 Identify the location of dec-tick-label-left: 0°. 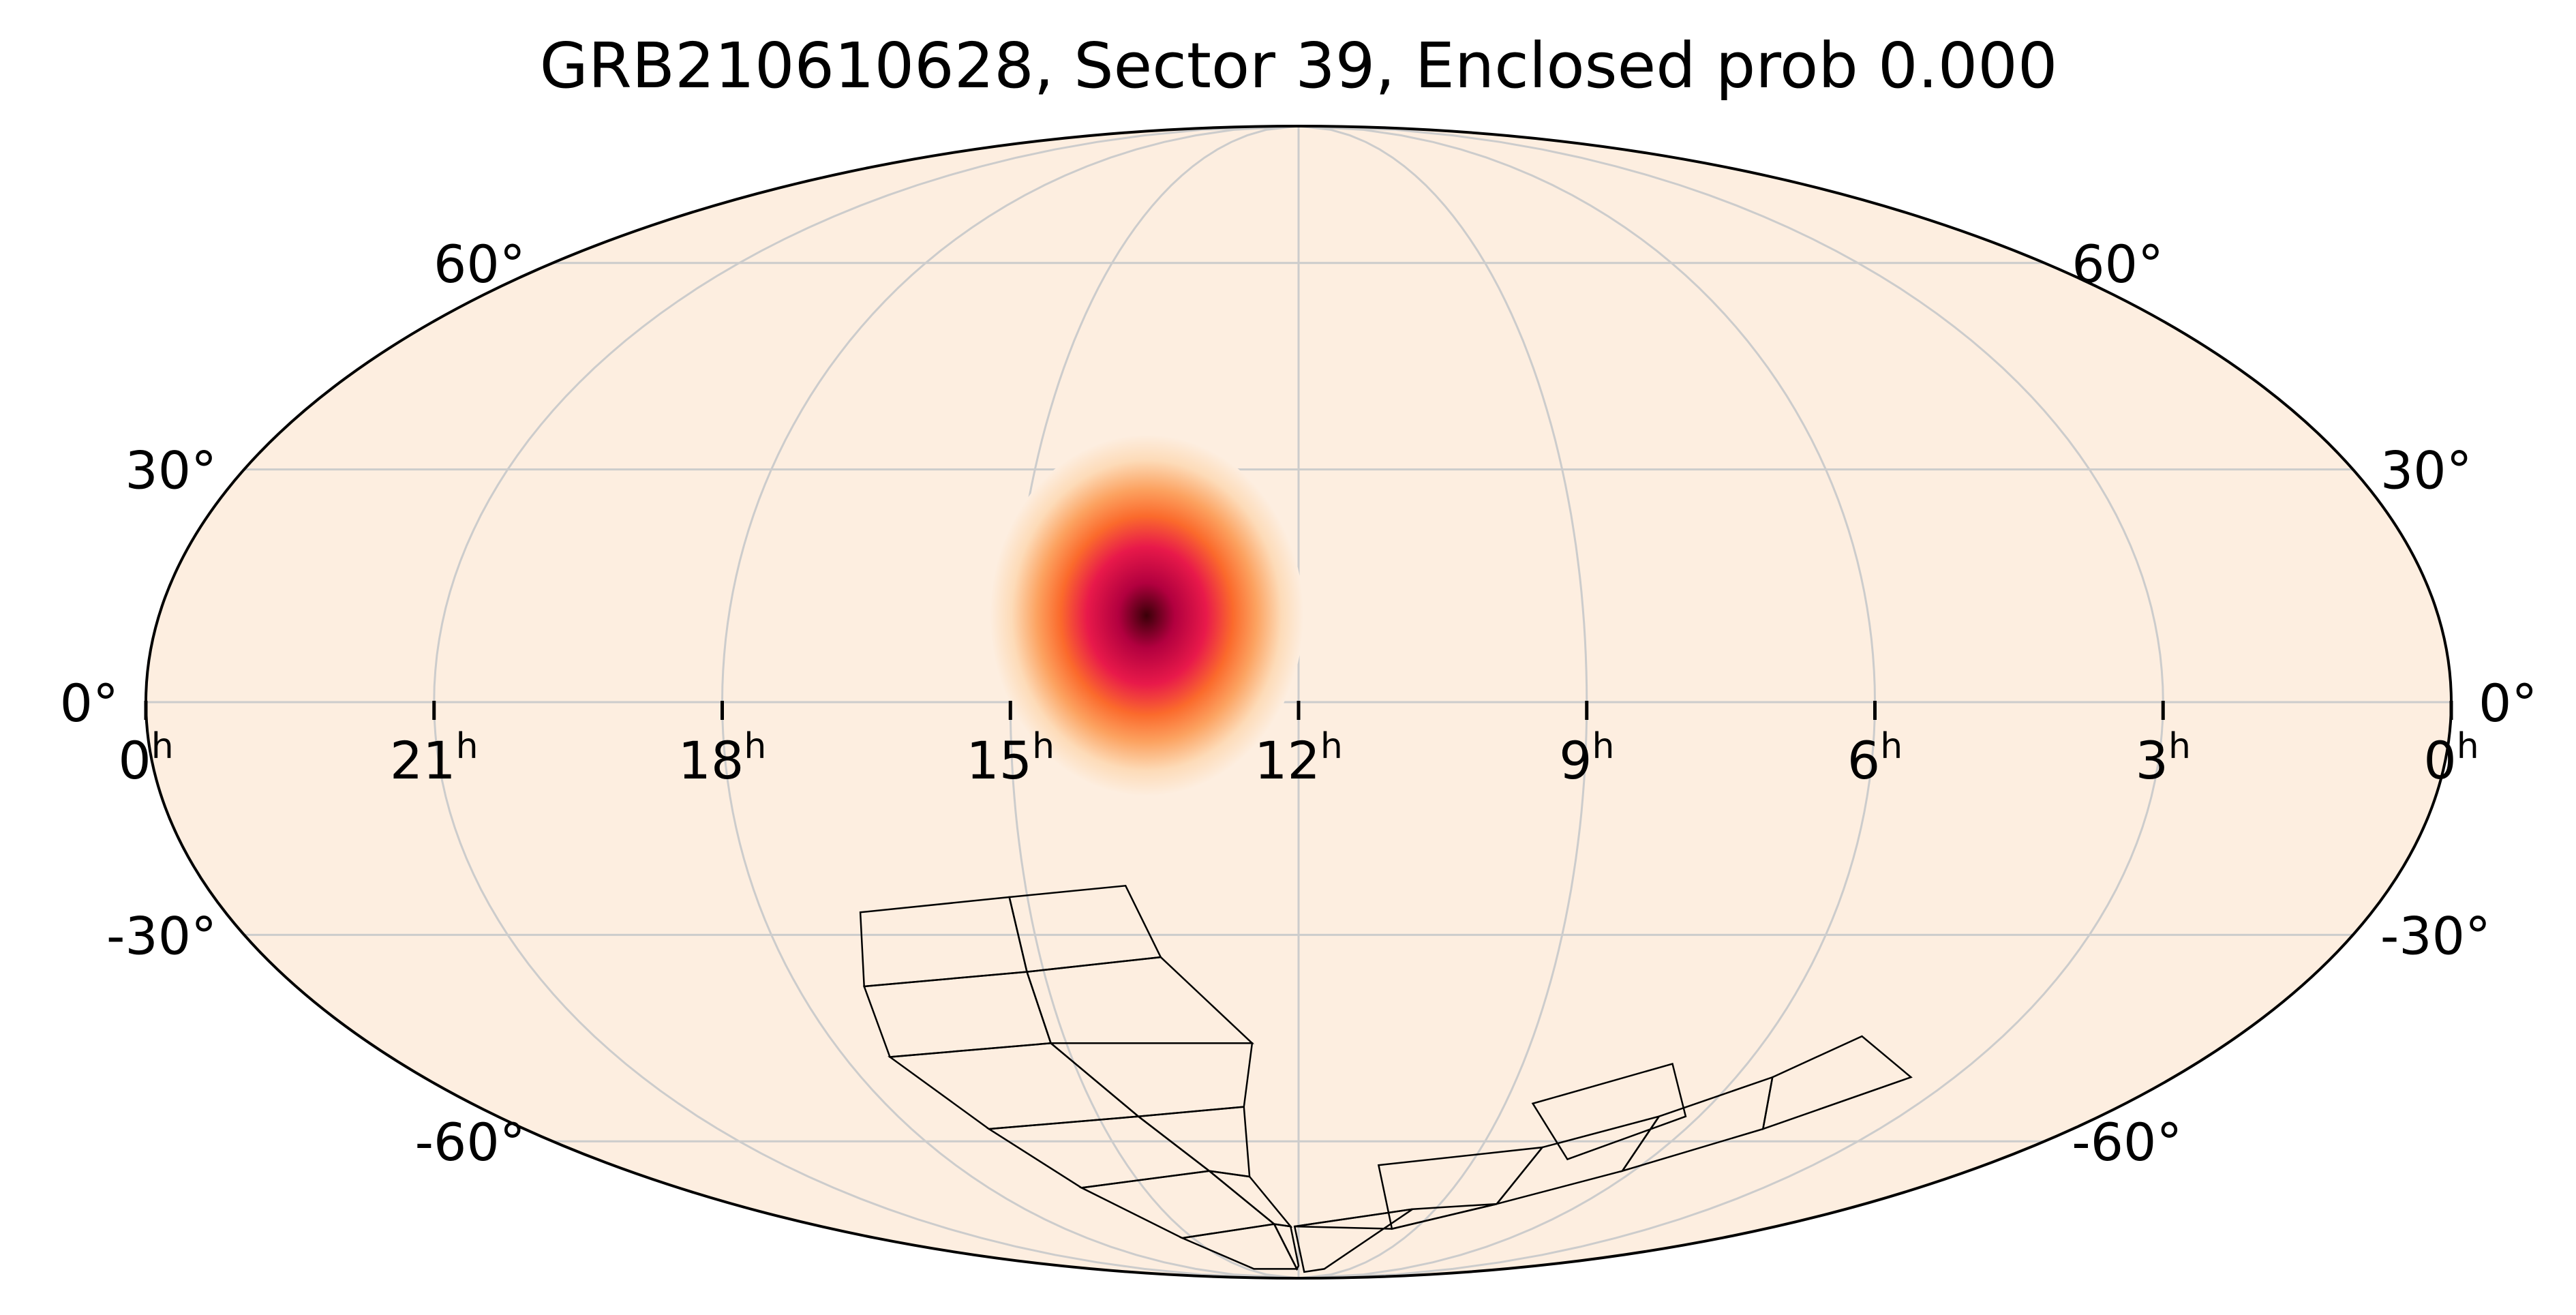
(90, 703).